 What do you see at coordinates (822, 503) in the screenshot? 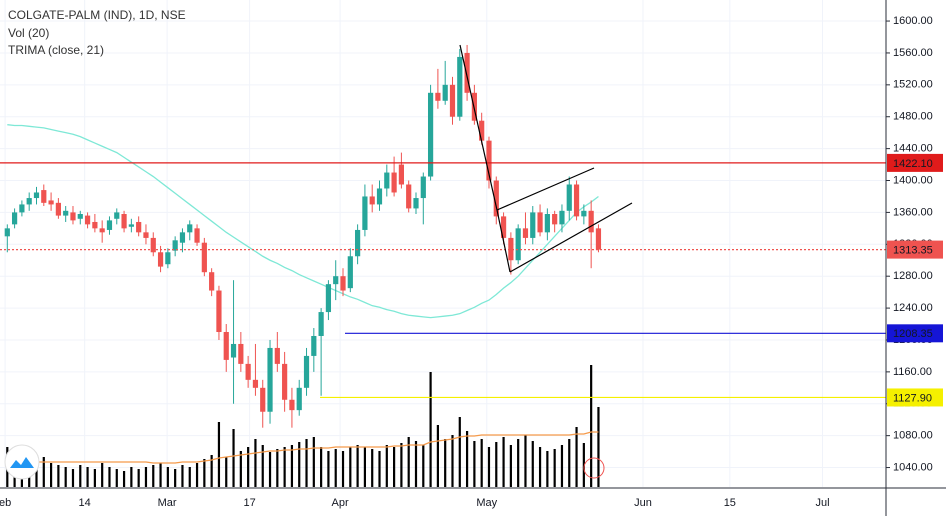
I see `x-tick-label: Jul` at bounding box center [822, 503].